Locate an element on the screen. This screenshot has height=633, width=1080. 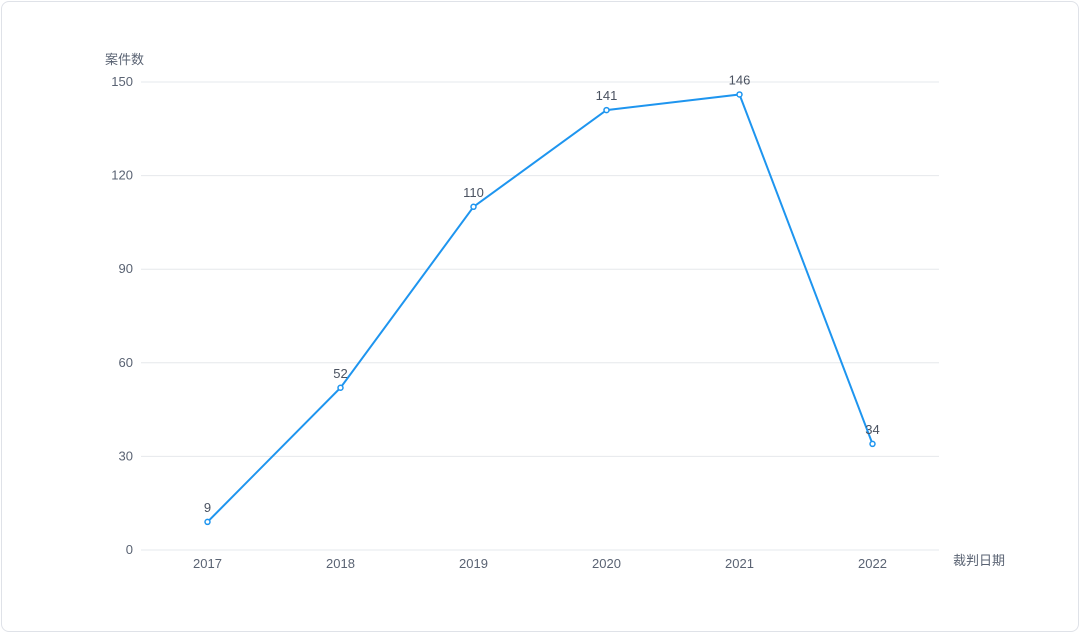
x-tick-label: 2021 is located at coordinates (739, 563).